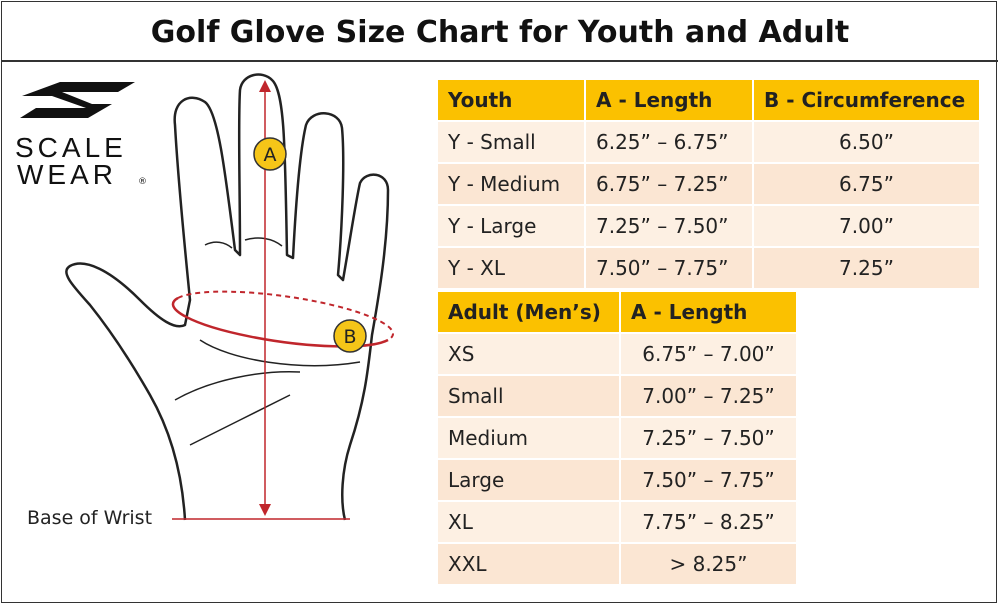 The image size is (1000, 606). What do you see at coordinates (709, 563) in the screenshot?
I see `cell: > 8.25”` at bounding box center [709, 563].